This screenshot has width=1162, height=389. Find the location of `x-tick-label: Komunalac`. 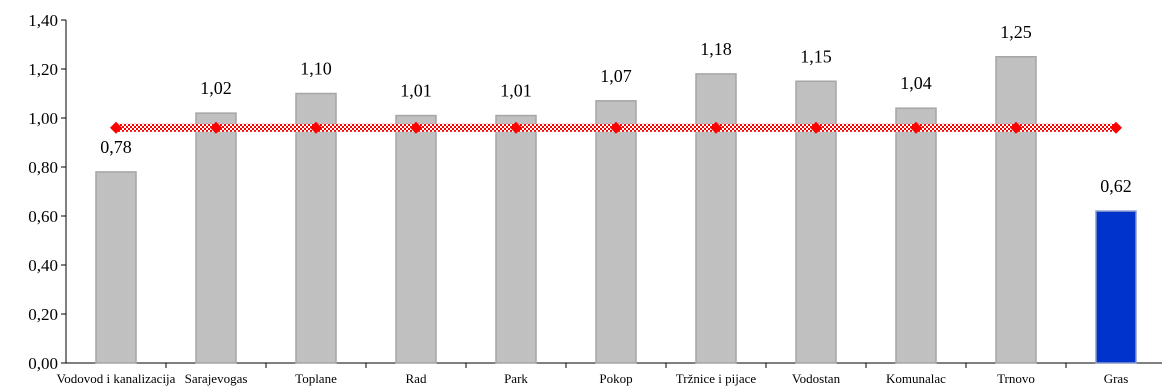

x-tick-label: Komunalac is located at coordinates (916, 378).